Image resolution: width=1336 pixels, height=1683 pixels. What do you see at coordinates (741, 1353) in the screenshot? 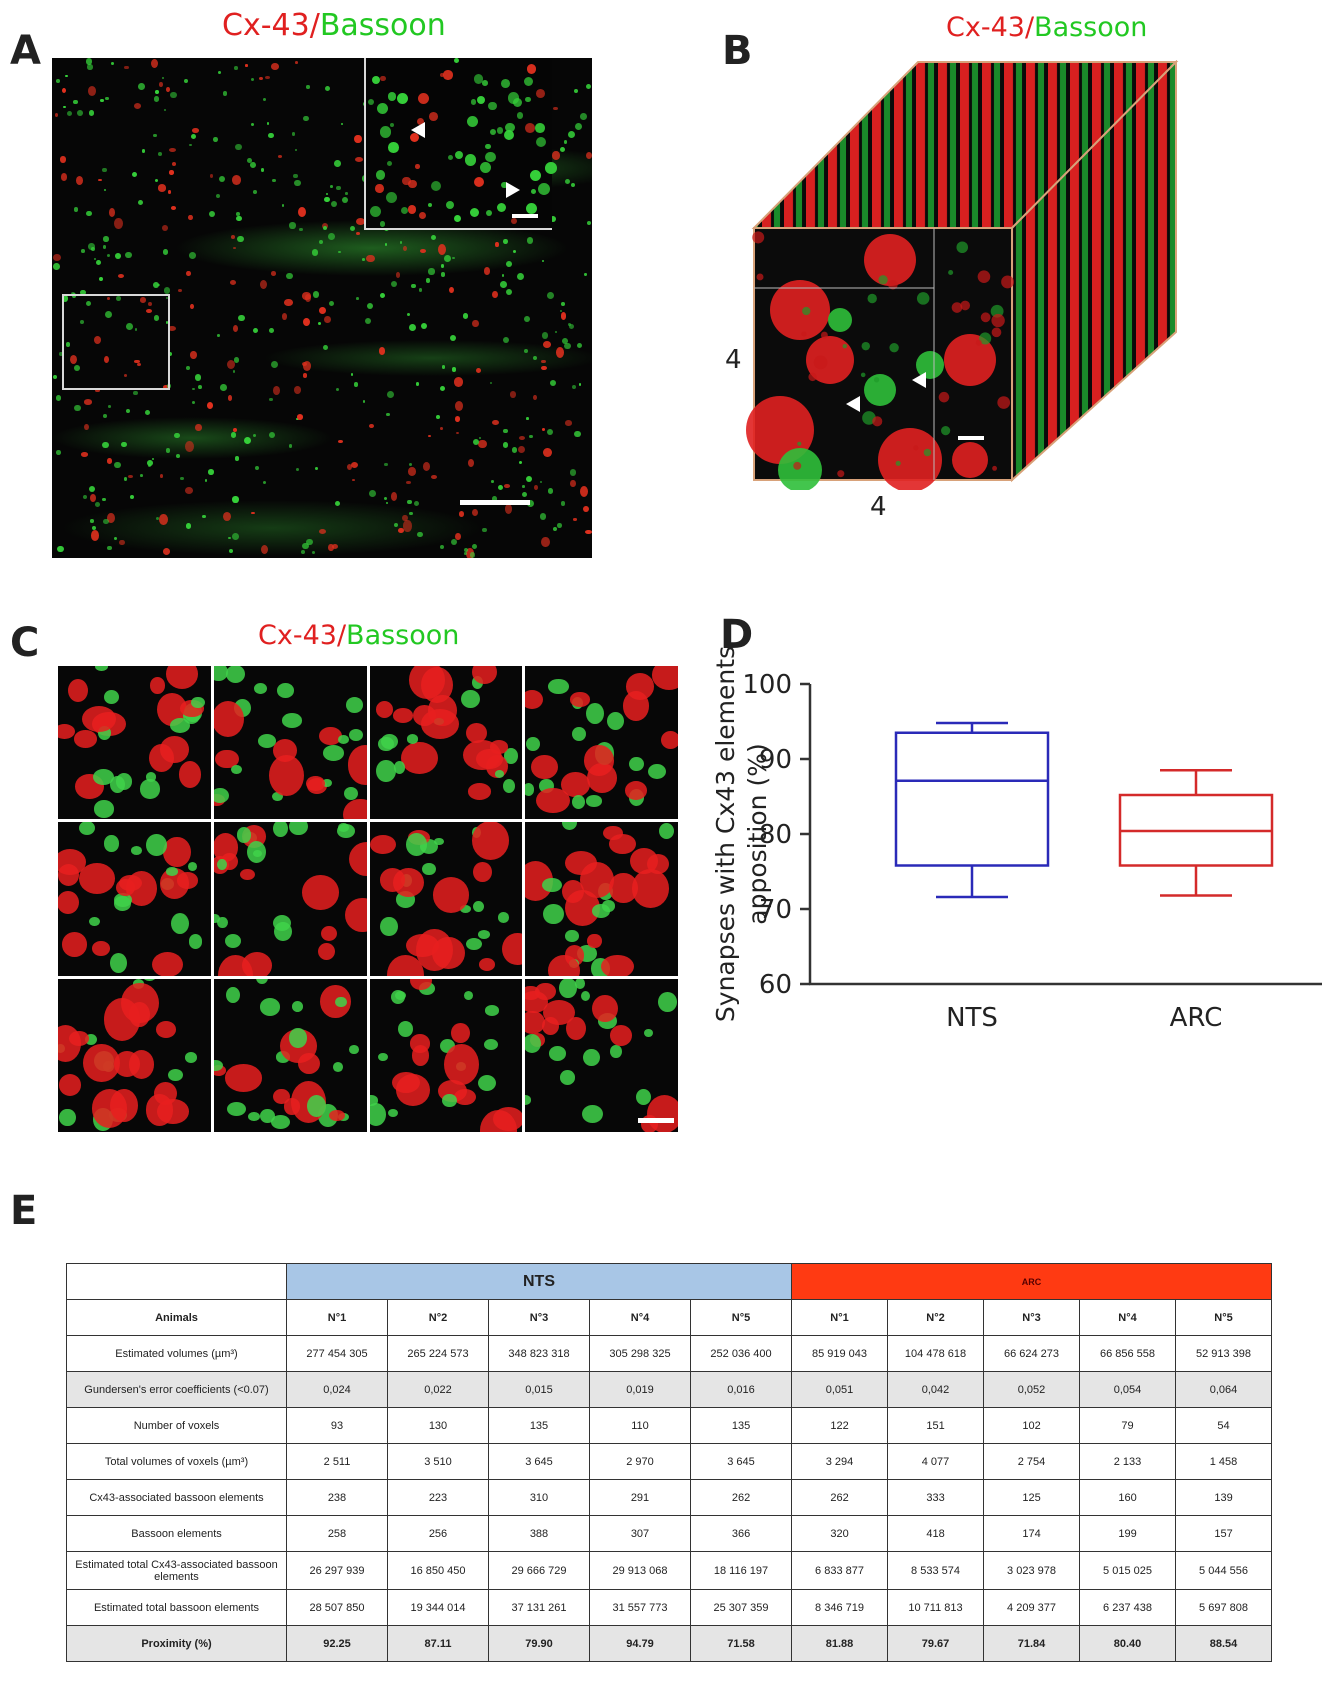
I see `table-cell: 252 036 400` at bounding box center [741, 1353].